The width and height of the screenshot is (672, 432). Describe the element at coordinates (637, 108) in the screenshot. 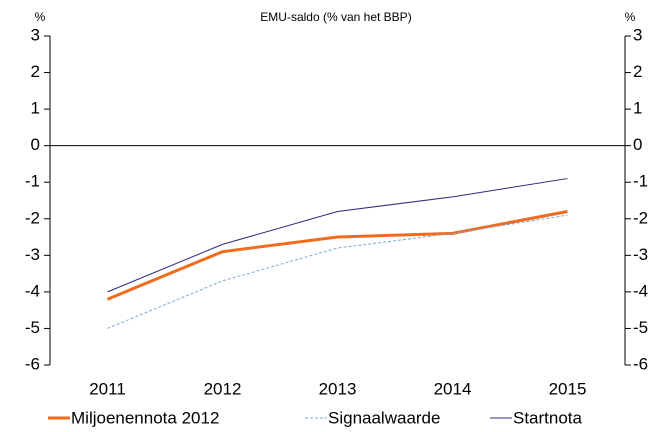

I see `y2-tick-label: 1` at that location.